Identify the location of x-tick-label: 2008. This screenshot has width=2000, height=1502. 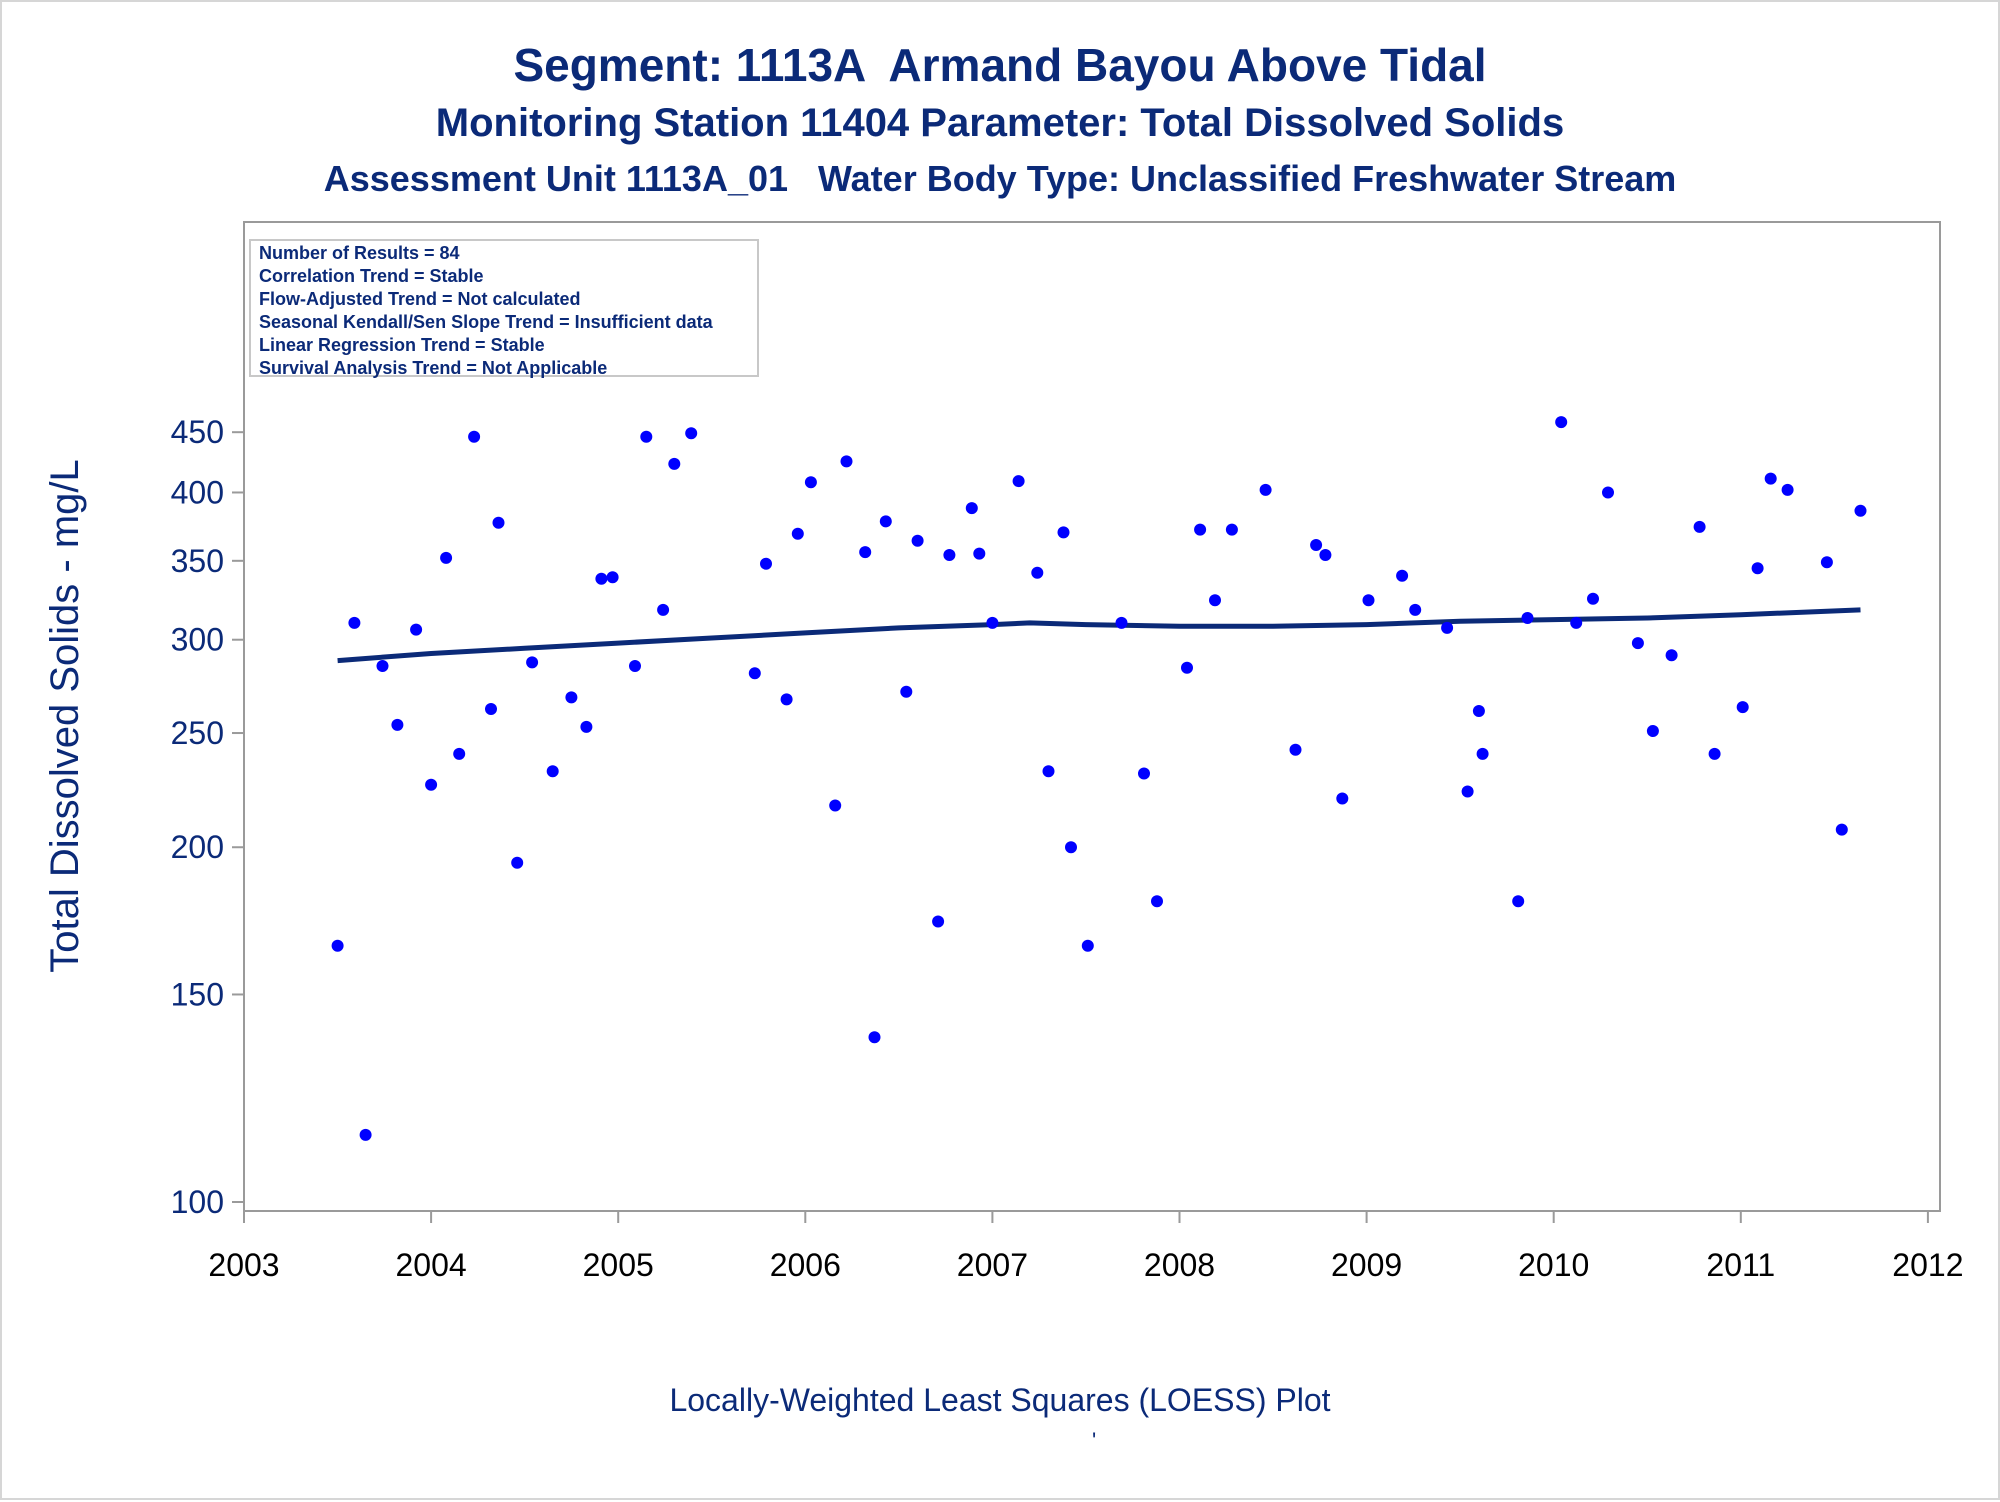
(1179, 1265).